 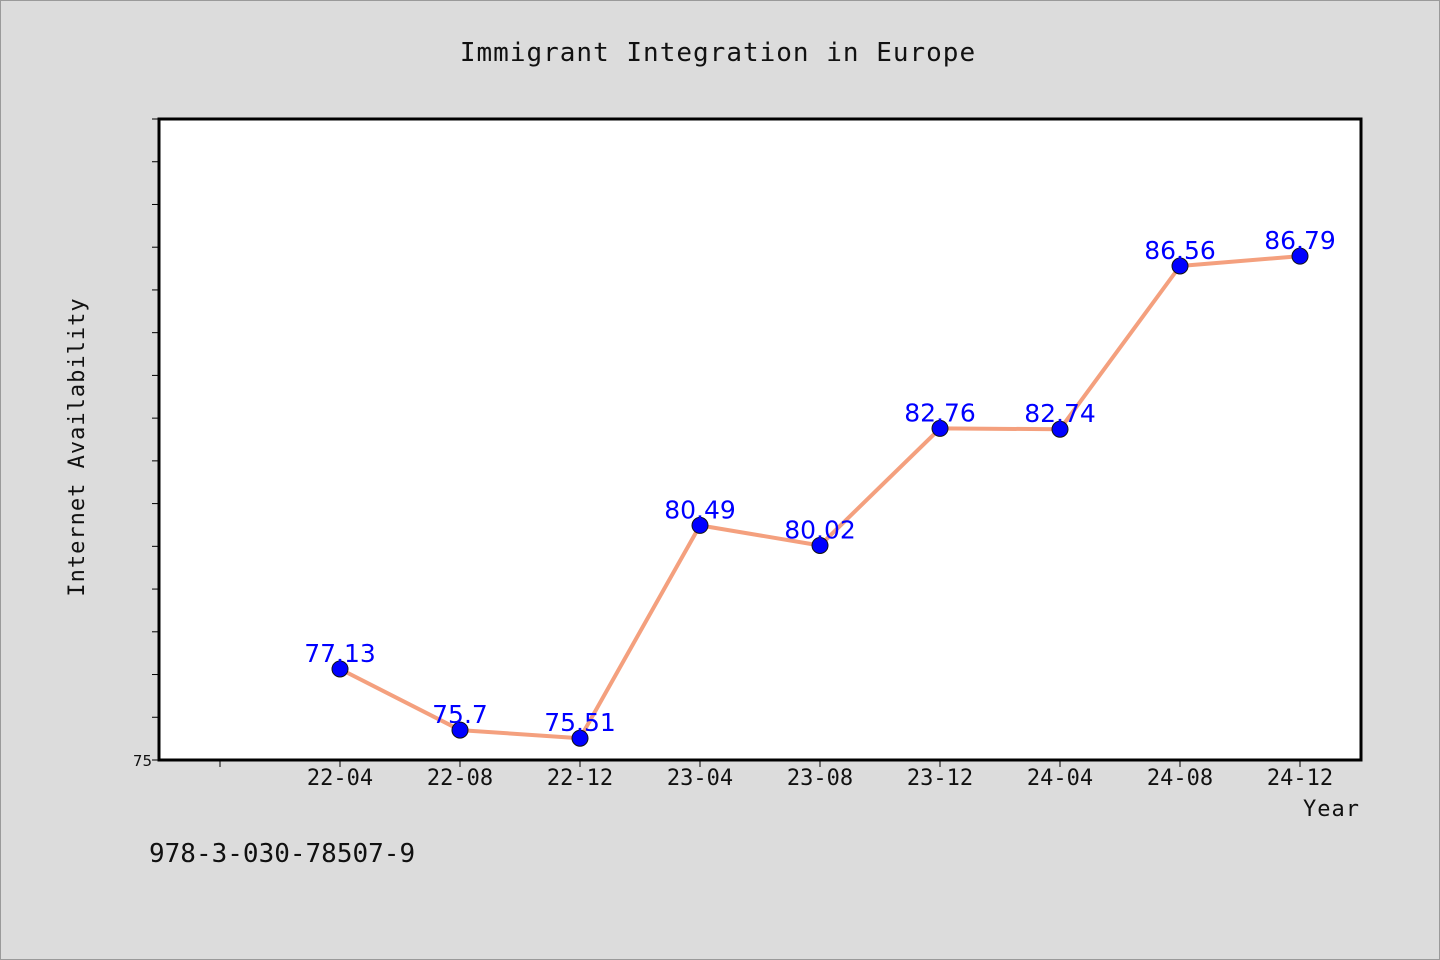 I want to click on x-tick-label: 23-08, so click(x=820, y=778).